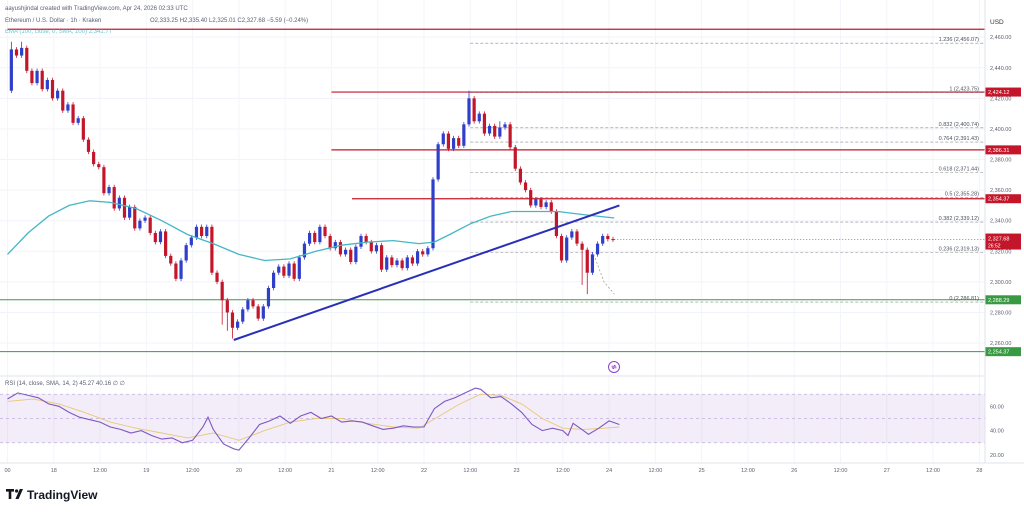 The width and height of the screenshot is (1024, 517). Describe the element at coordinates (1000, 161) in the screenshot. I see `price-tick-label: 2,380.00` at that location.